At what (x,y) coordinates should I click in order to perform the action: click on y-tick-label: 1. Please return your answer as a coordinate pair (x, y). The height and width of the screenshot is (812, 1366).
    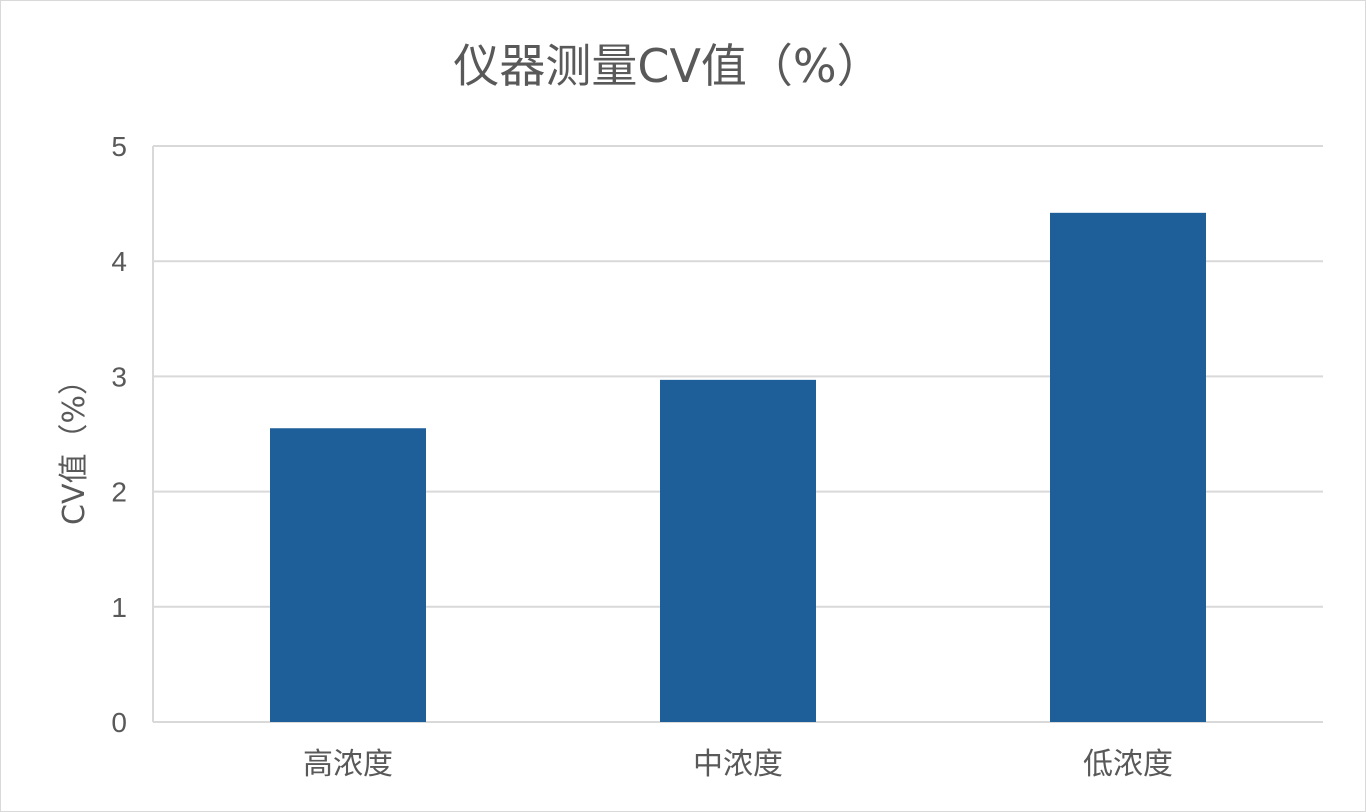
    Looking at the image, I should click on (119, 607).